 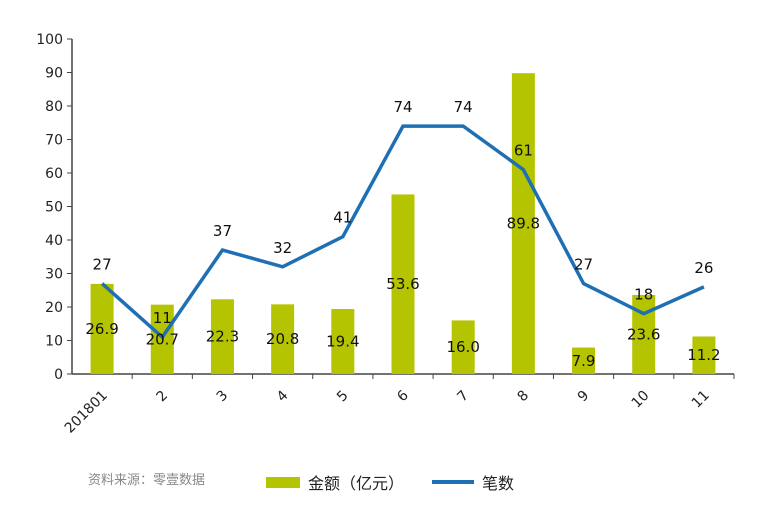 What do you see at coordinates (54, 174) in the screenshot?
I see `y-tick-label: 60` at bounding box center [54, 174].